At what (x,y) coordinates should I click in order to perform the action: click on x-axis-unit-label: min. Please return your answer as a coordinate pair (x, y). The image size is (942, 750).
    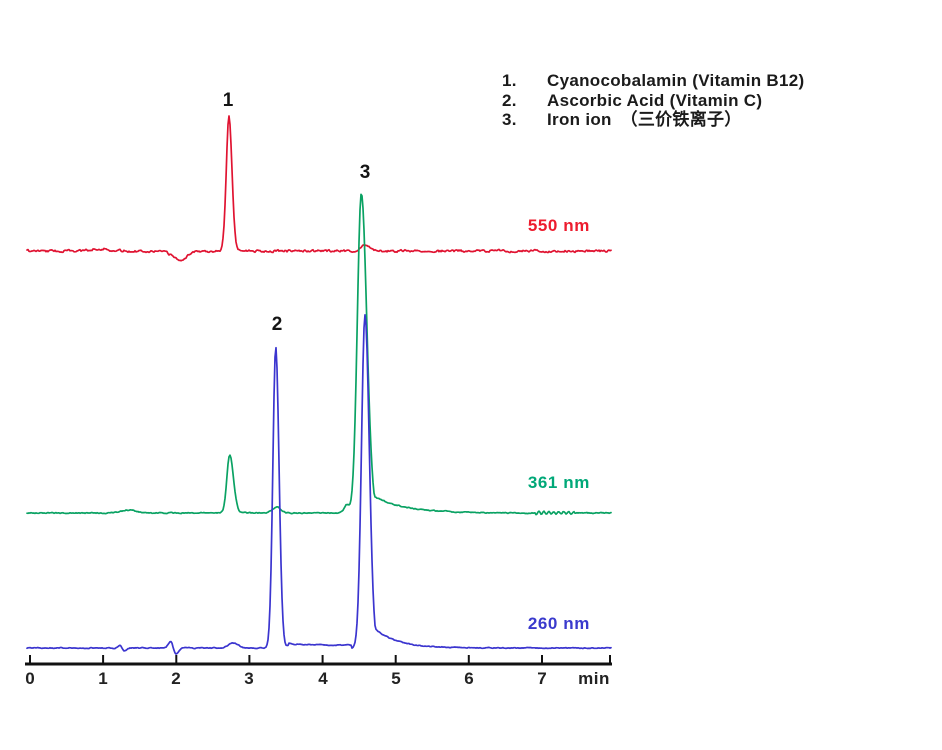
    Looking at the image, I should click on (594, 678).